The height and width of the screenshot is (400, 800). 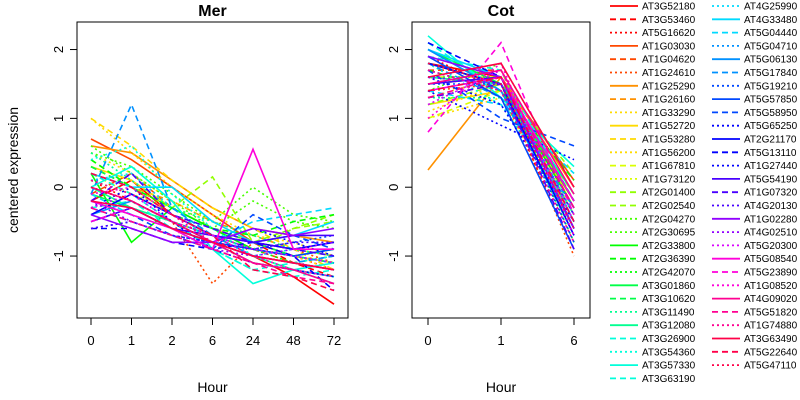 I want to click on legend-item: AT4G33480, so click(x=755, y=20).